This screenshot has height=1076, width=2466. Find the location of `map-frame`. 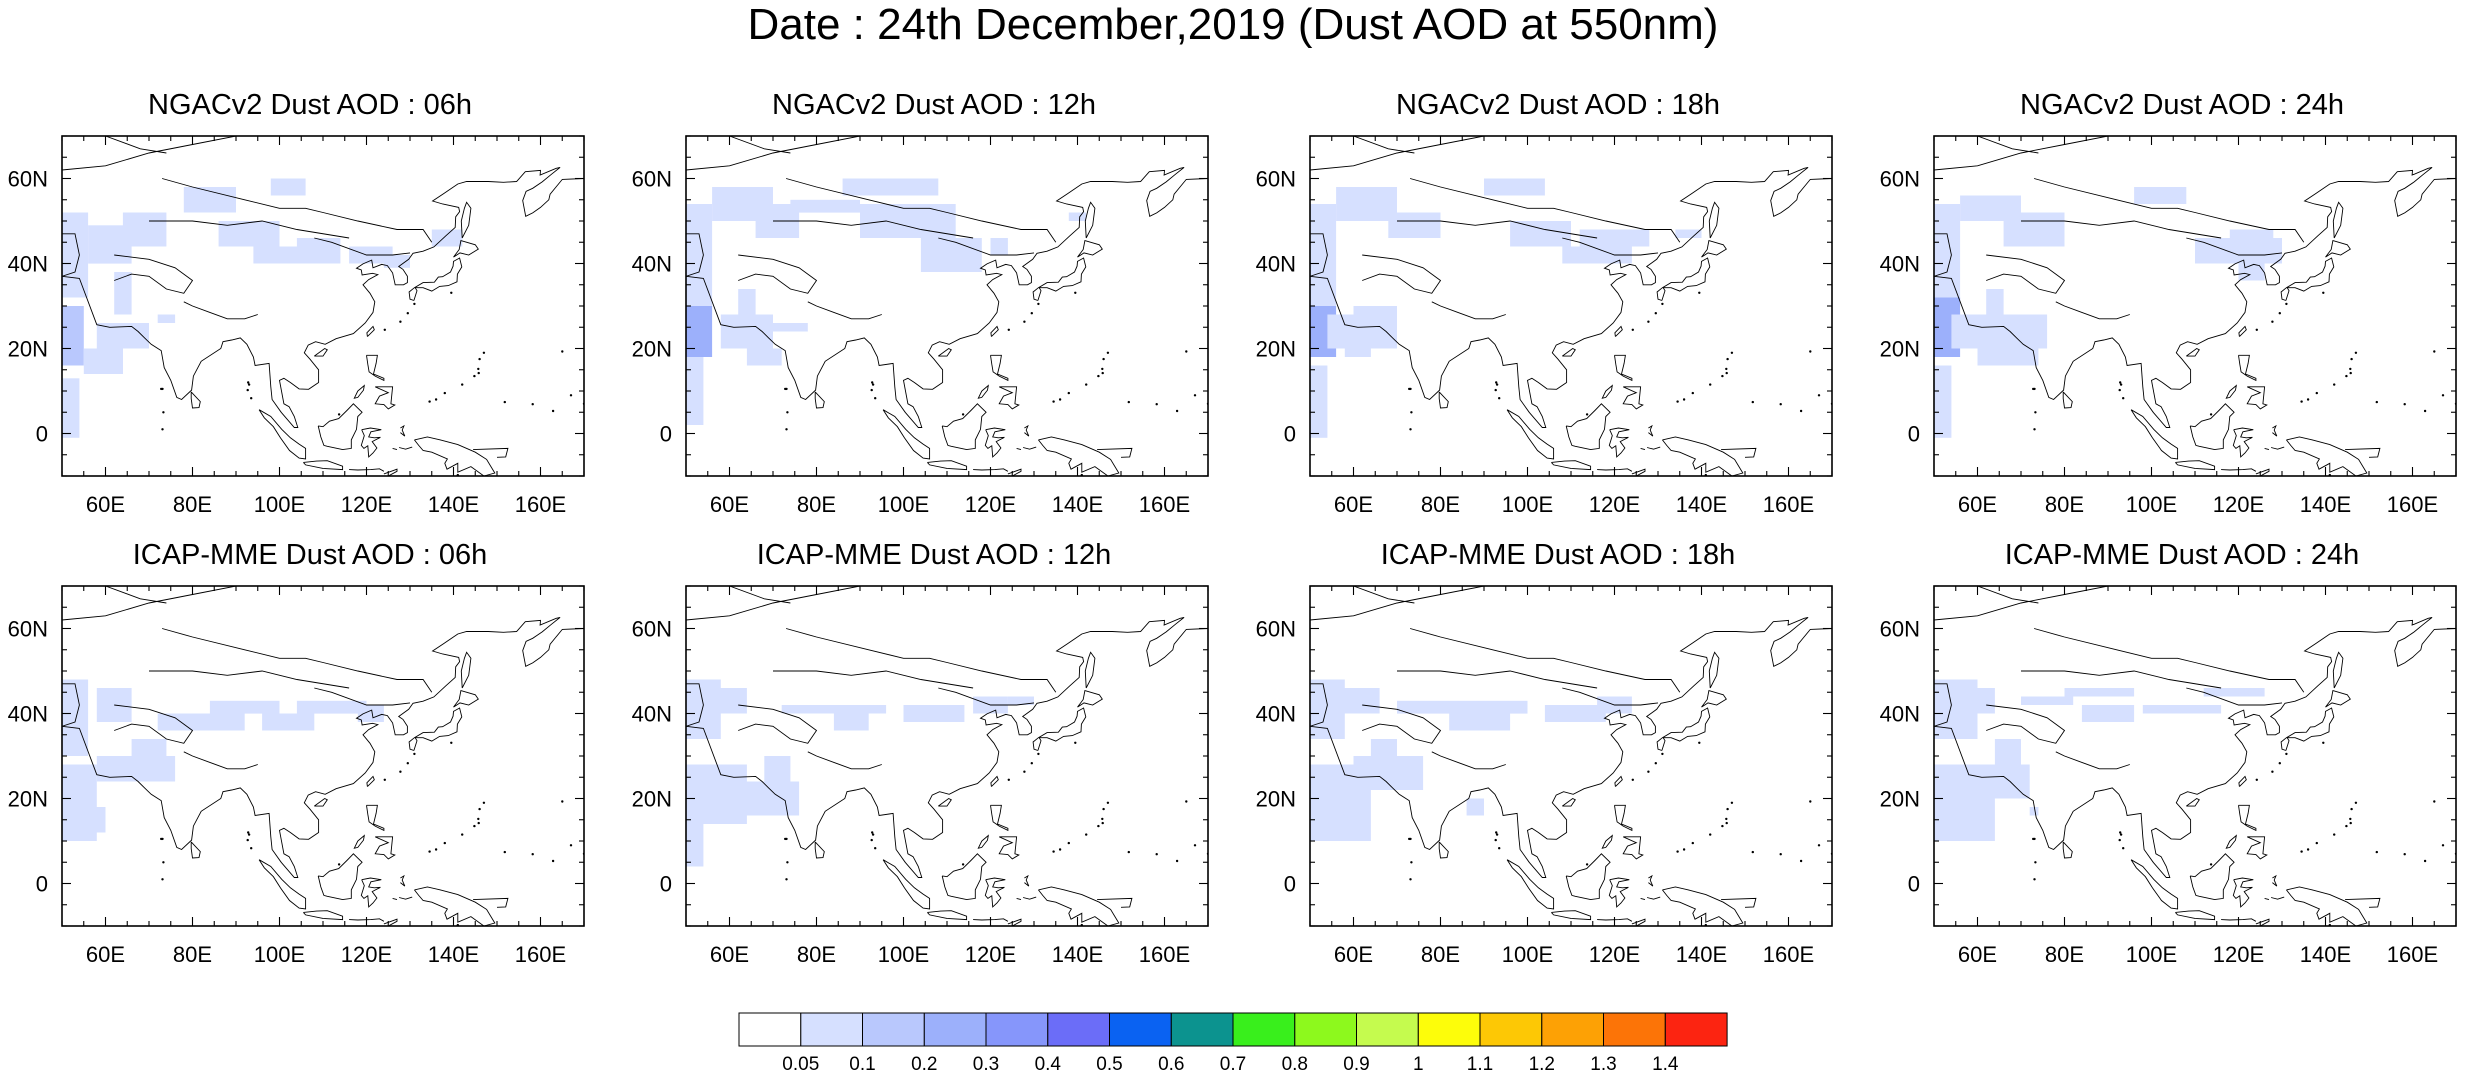

map-frame is located at coordinates (323, 306).